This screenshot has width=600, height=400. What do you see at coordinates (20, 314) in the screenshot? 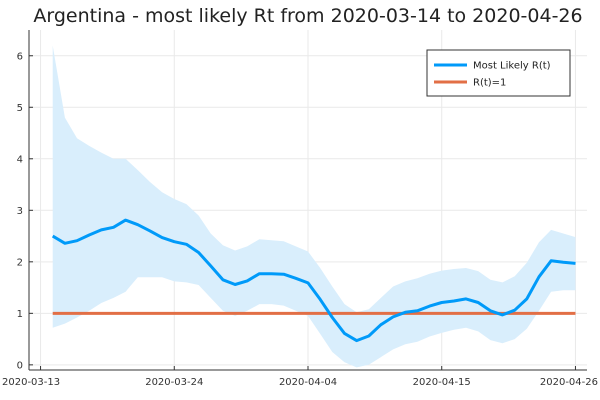
I see `y-tick-label: 1` at bounding box center [20, 314].